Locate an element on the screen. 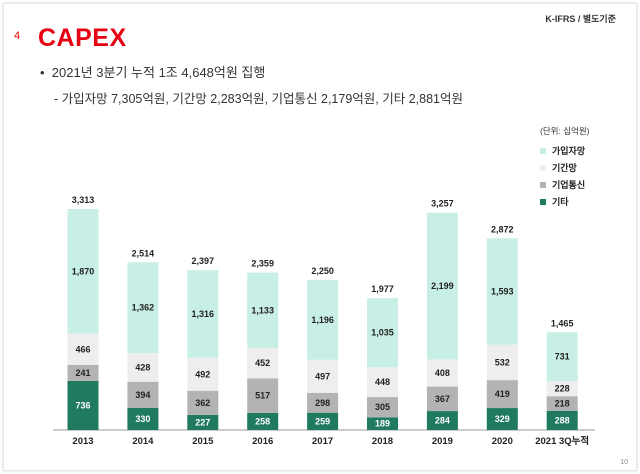 This screenshot has height=474, width=640. segment-label: 258 is located at coordinates (262, 421).